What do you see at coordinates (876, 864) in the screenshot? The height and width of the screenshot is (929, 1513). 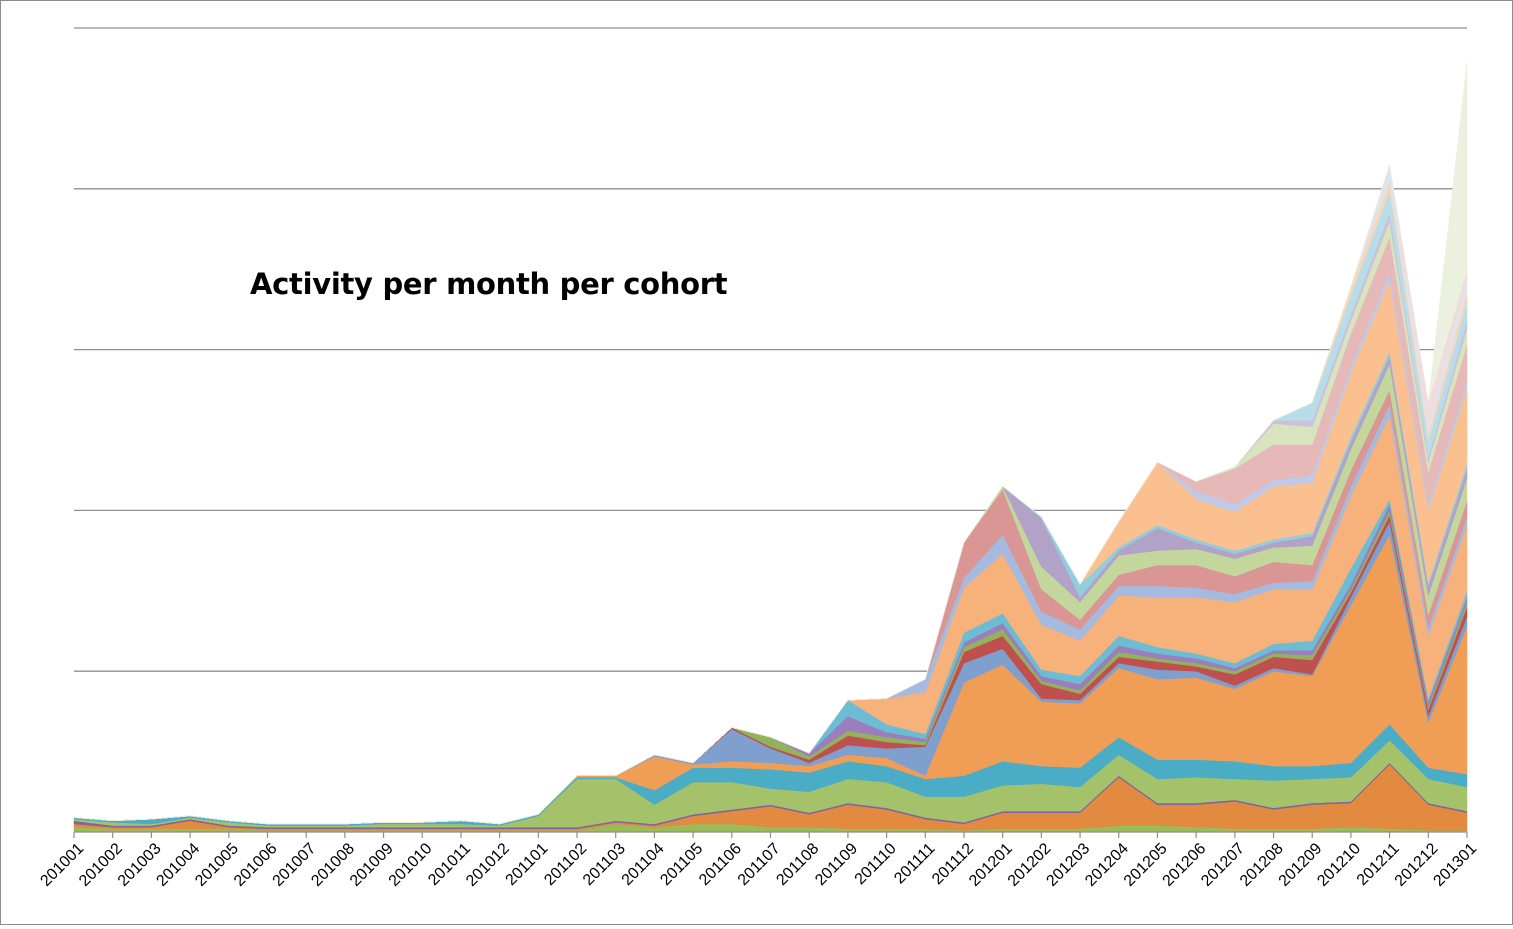 I see `x-tick-label: 201110` at bounding box center [876, 864].